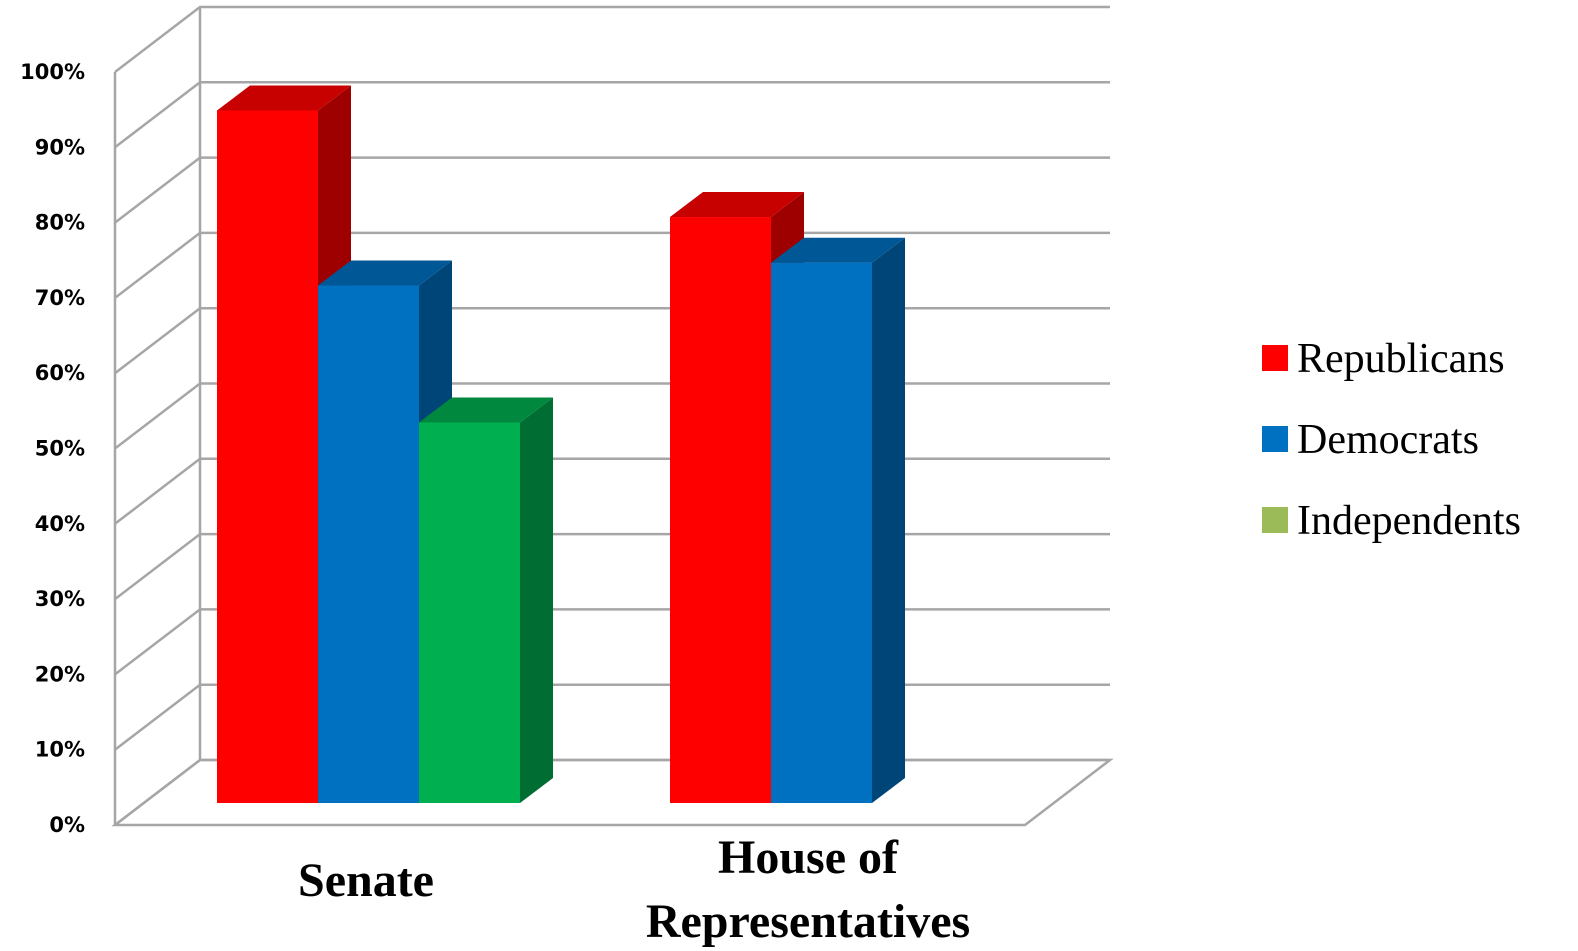  I want to click on x-category-label: Representatives, so click(808, 921).